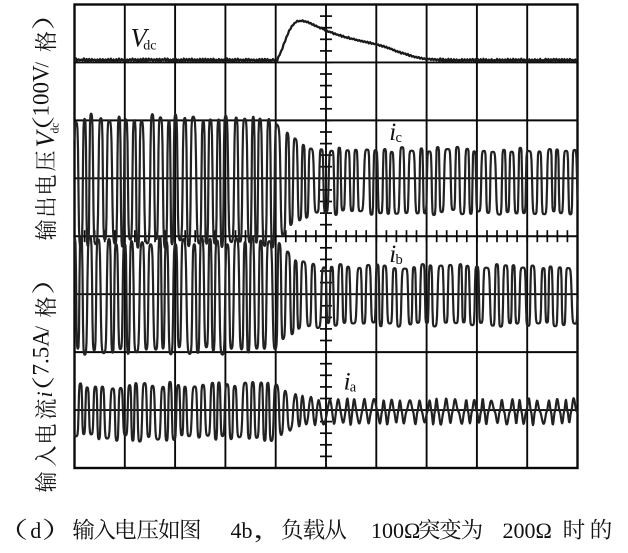 This screenshot has width=628, height=553. I want to click on svg-text: c, so click(399, 138).